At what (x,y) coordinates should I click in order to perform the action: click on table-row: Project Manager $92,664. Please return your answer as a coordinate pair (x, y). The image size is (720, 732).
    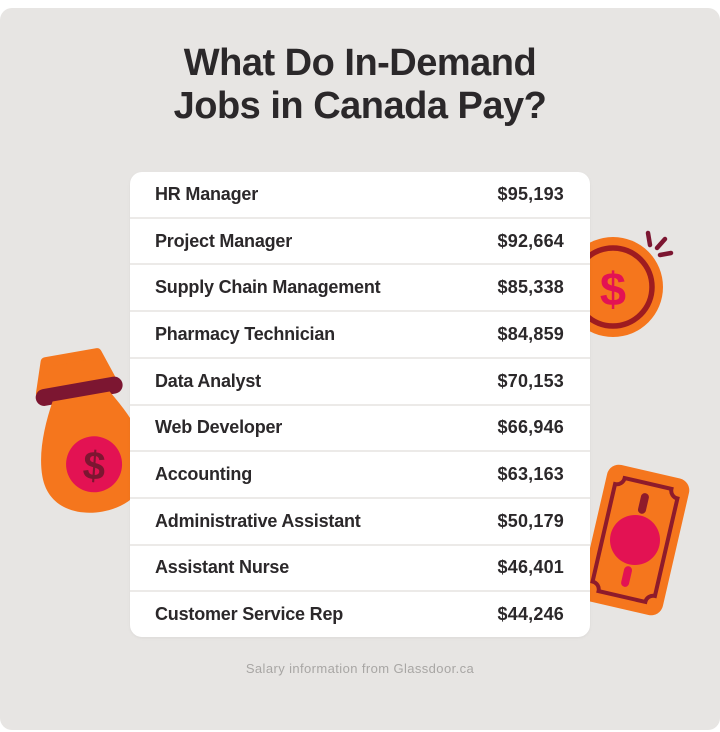
    Looking at the image, I should click on (360, 240).